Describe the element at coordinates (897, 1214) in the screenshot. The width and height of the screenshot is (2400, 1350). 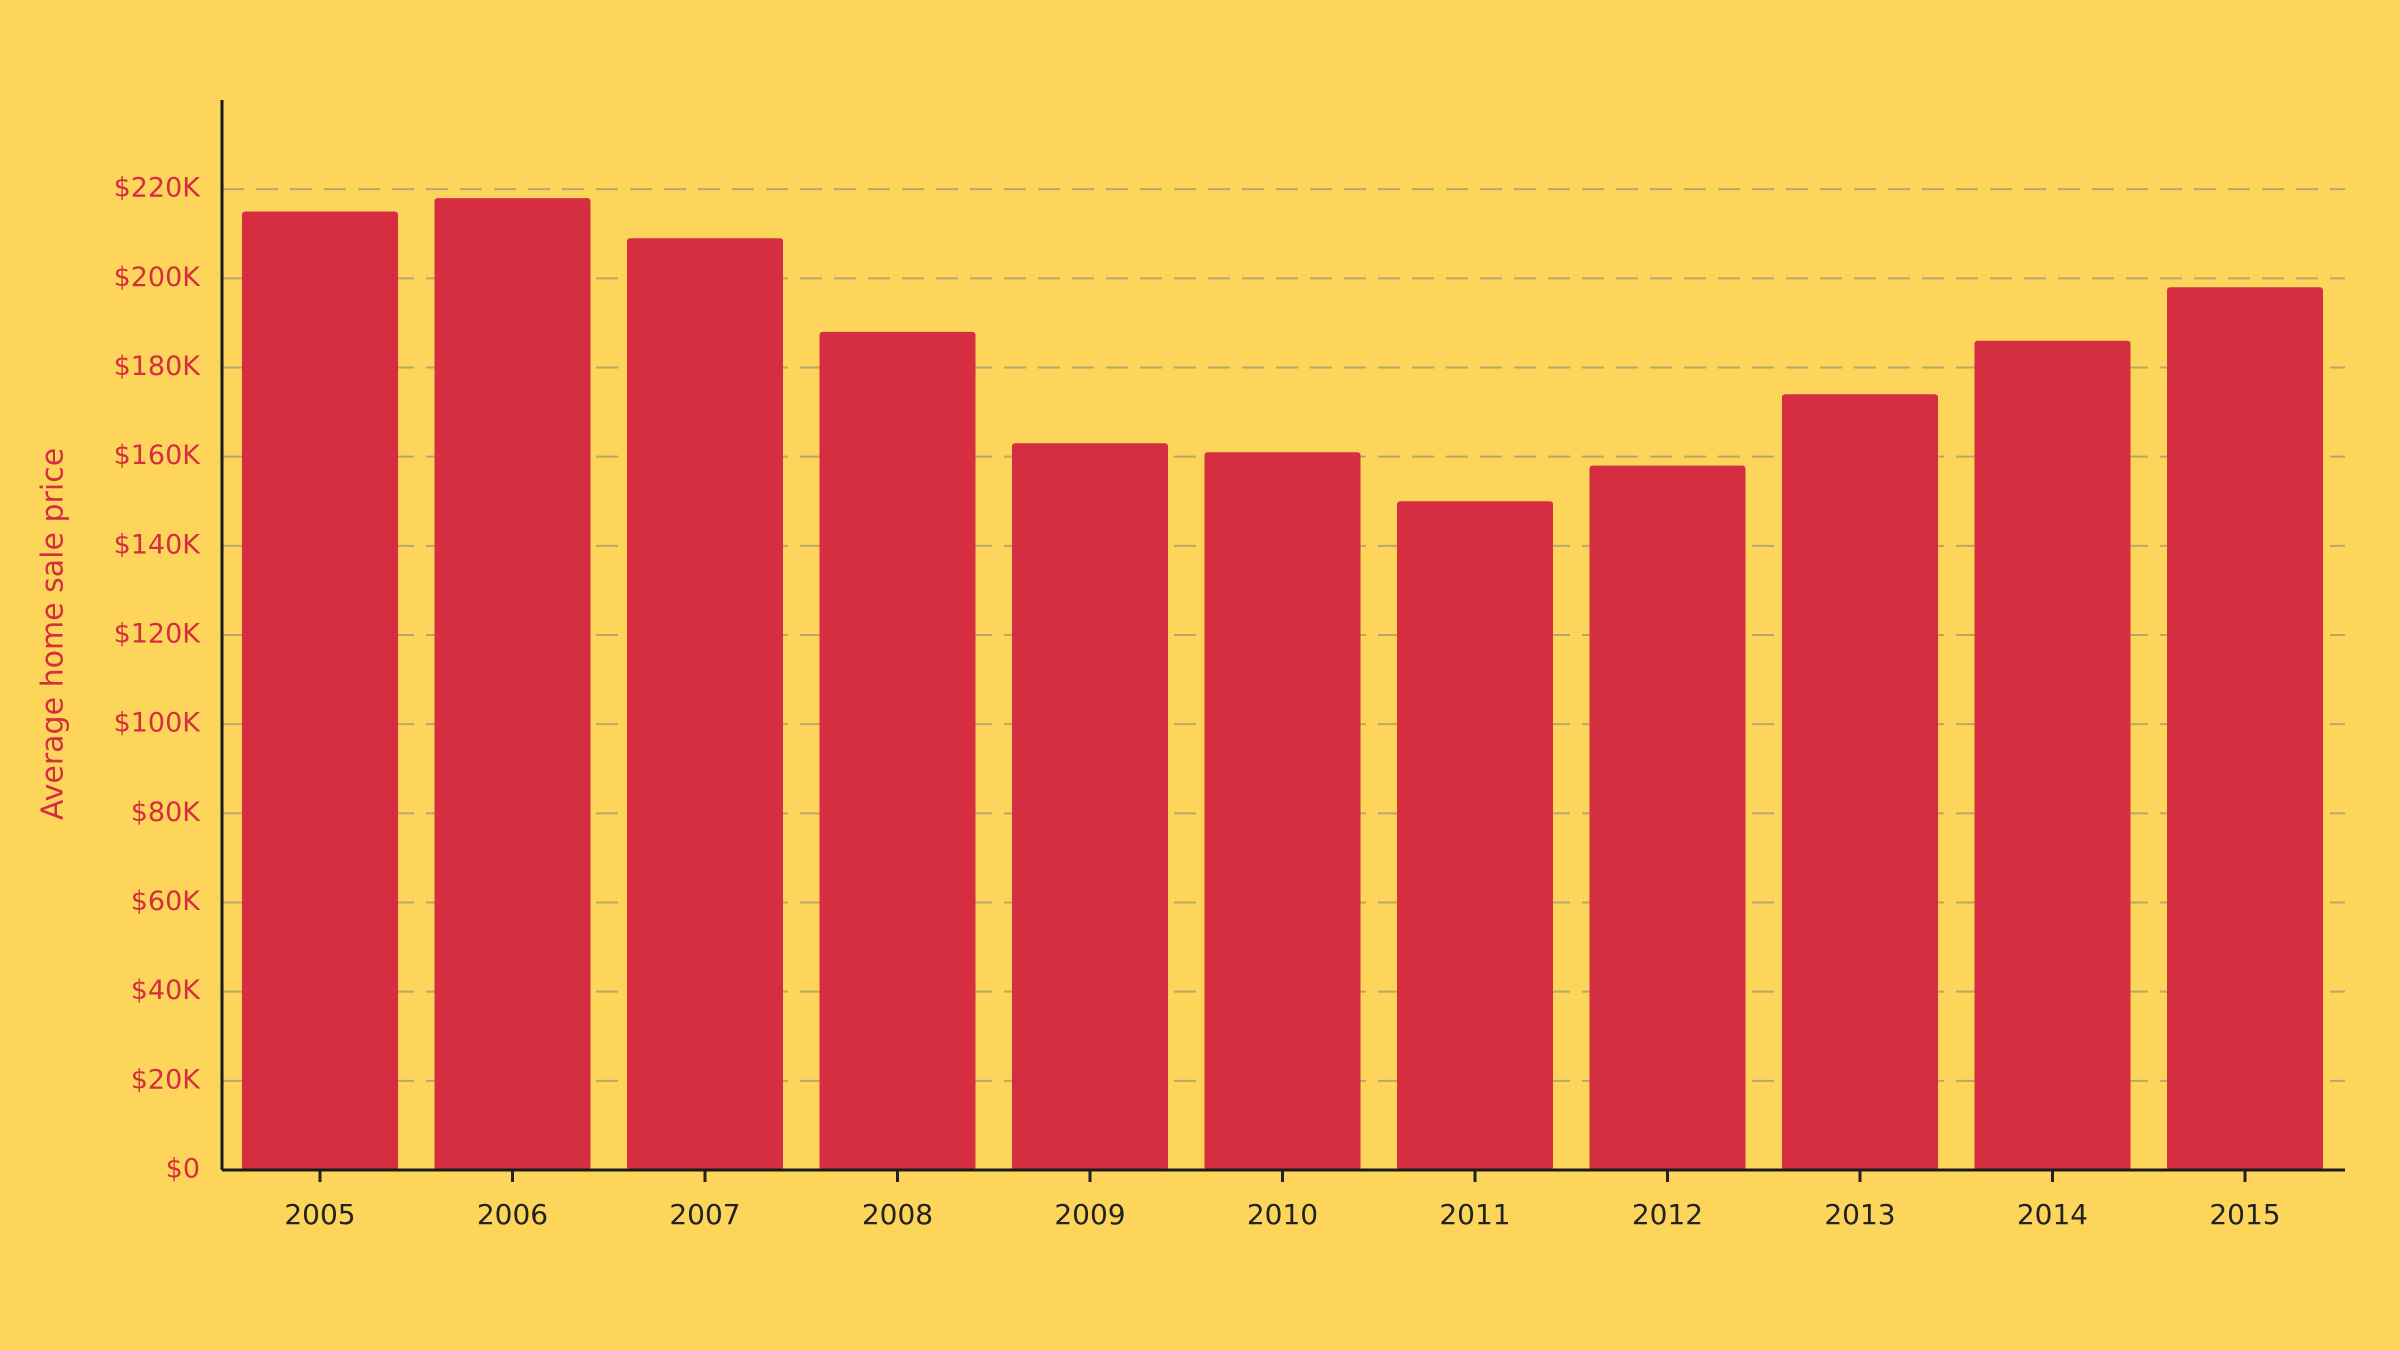
I see `x-tick-label: 2008` at that location.